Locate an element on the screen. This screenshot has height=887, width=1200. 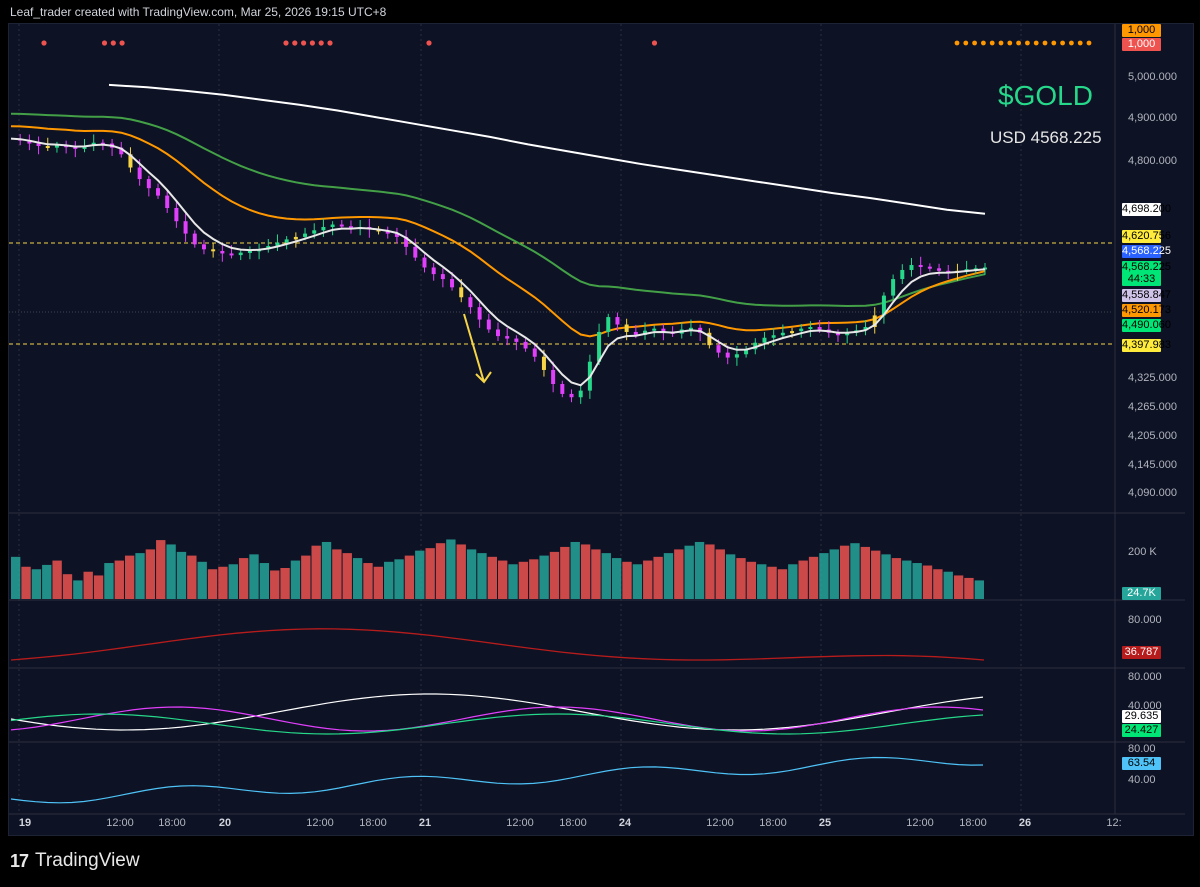
price-tag: 1,000 is located at coordinates (1141, 30).